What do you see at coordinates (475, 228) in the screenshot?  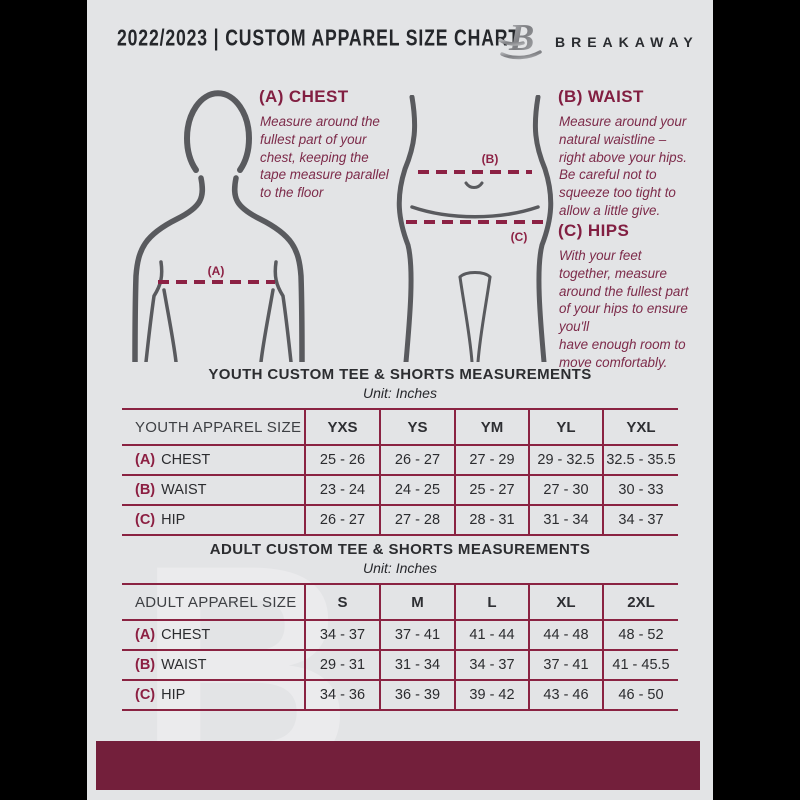 I see `lower-body-figure: (B) (C)` at bounding box center [475, 228].